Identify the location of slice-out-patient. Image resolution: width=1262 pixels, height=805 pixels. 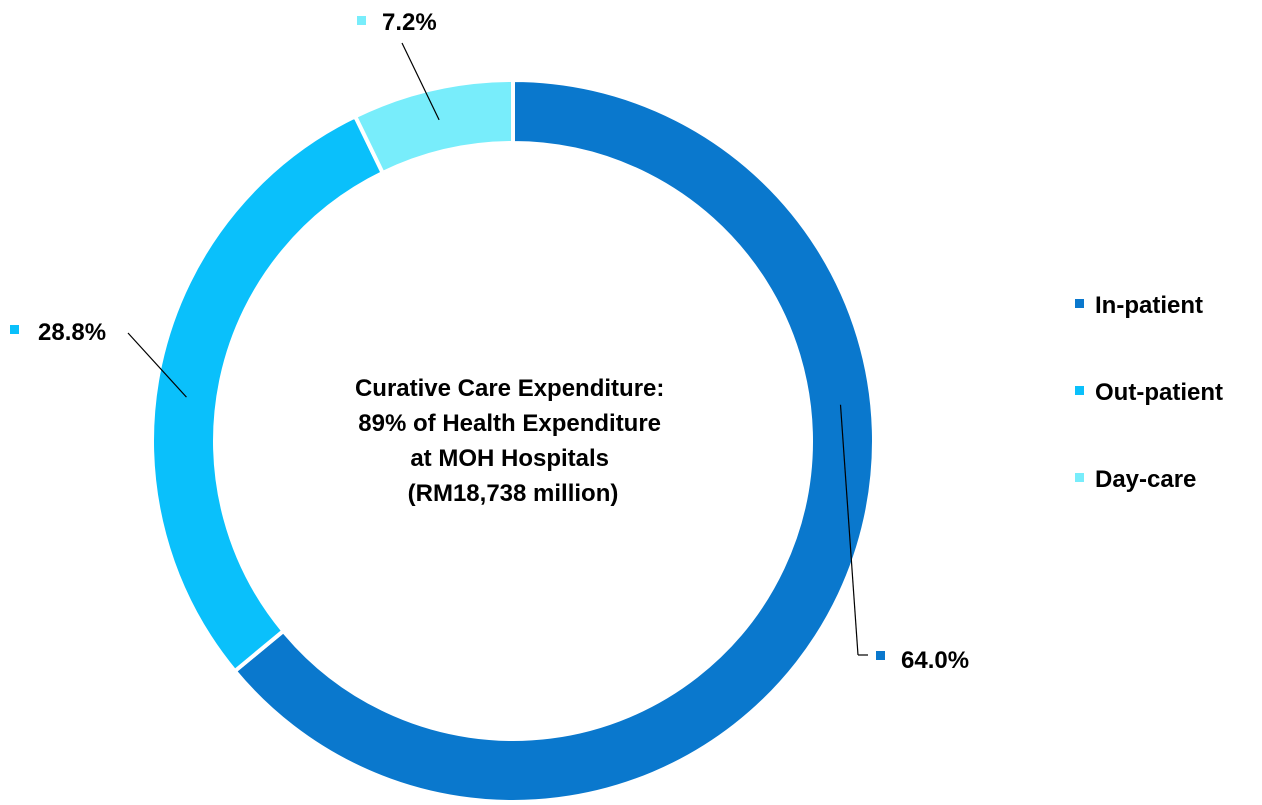
(268, 393).